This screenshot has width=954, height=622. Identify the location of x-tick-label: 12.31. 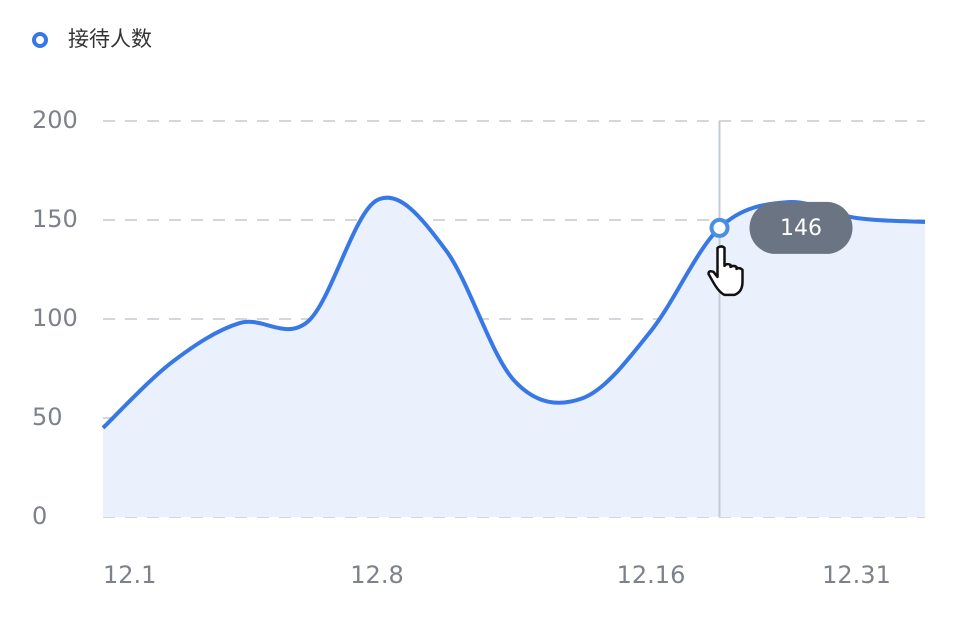
(856, 575).